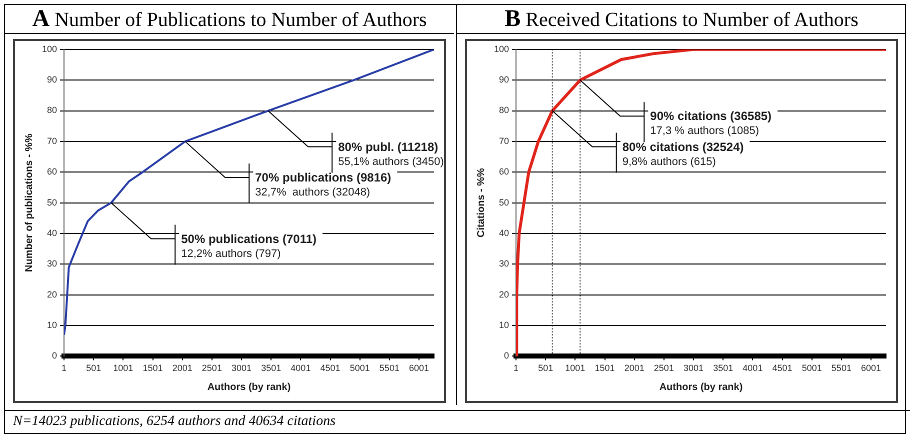 The width and height of the screenshot is (910, 436). I want to click on annotation: 80% publ. (11218) 55,1% authors (3450), so click(391, 154).